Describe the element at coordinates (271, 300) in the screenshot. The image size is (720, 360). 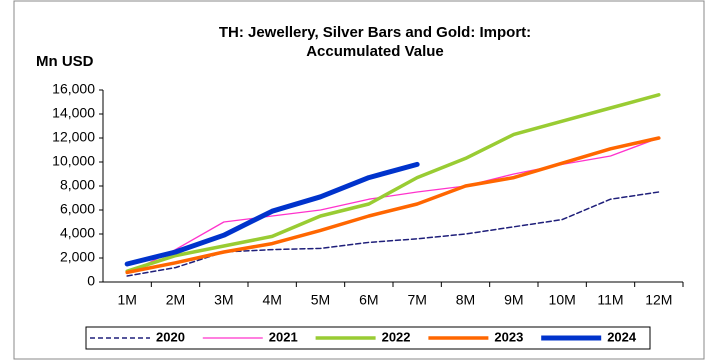
I see `x-tick-label: 4M` at that location.